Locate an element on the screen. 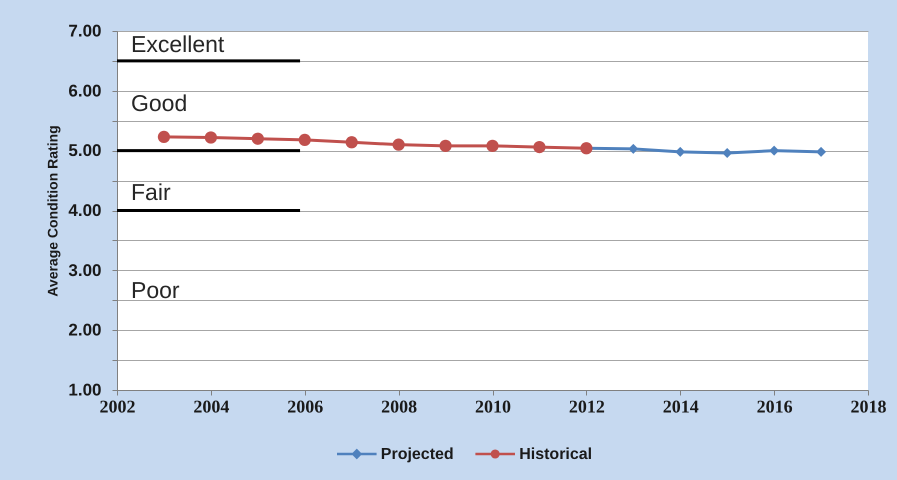  x-tick-label: 2014 is located at coordinates (680, 406).